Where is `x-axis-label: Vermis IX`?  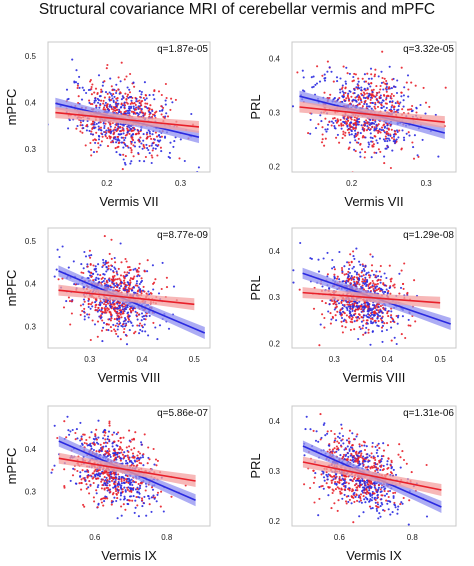 x-axis-label: Vermis IX is located at coordinates (129, 555).